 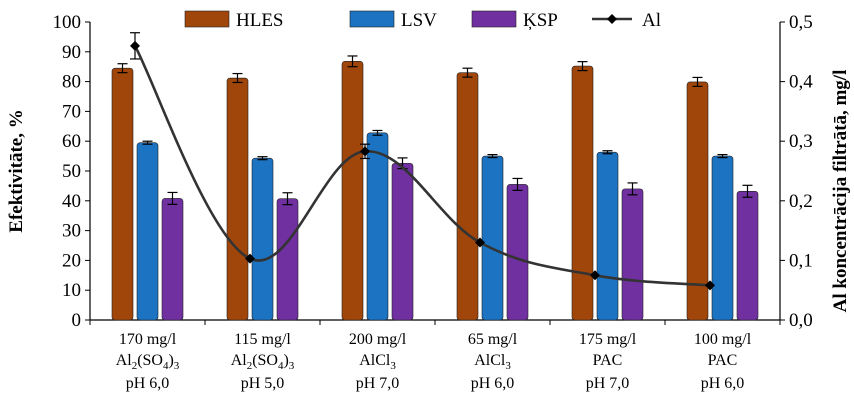 What do you see at coordinates (540, 20) in the screenshot?
I see `legend-label-ķsp: ĶSP` at bounding box center [540, 20].